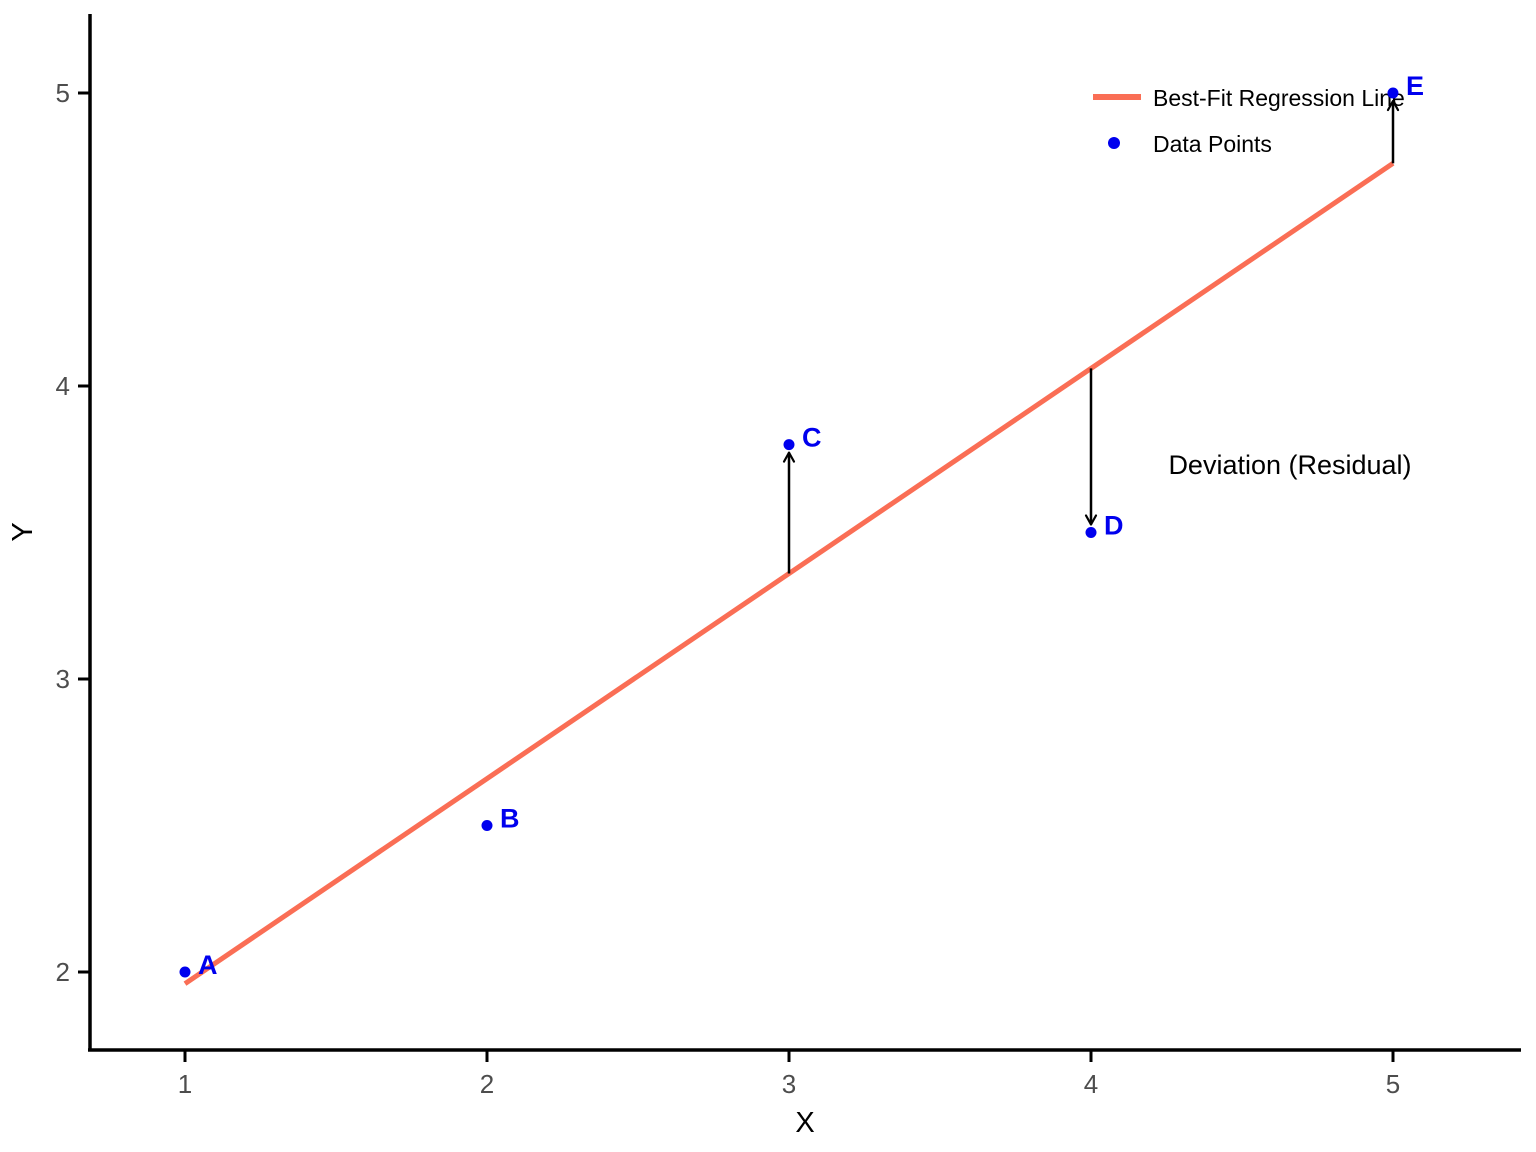 The height and width of the screenshot is (1152, 1536). What do you see at coordinates (63, 386) in the screenshot?
I see `y-tick-label-4: 4` at bounding box center [63, 386].